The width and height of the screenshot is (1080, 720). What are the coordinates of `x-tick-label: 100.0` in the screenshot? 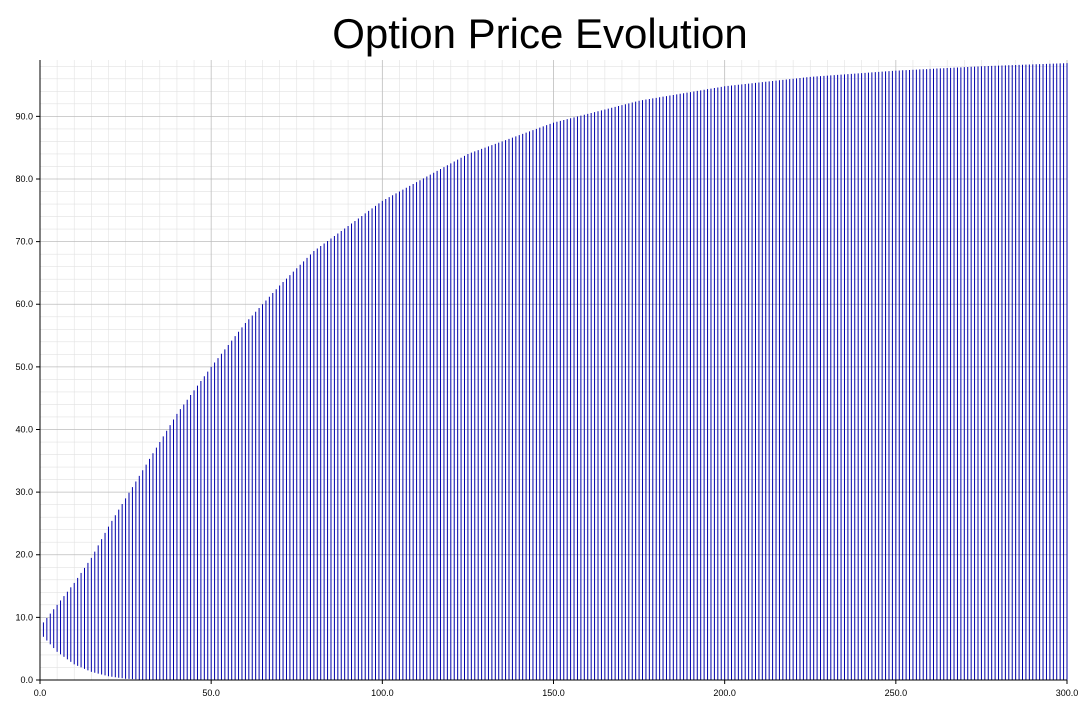 It's located at (382, 693).